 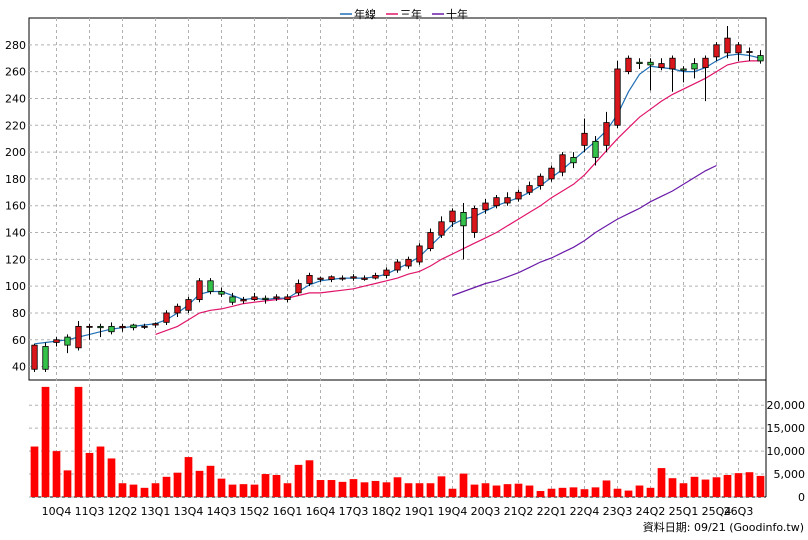 What do you see at coordinates (365, 14) in the screenshot?
I see `legend-label: 年線` at bounding box center [365, 14].